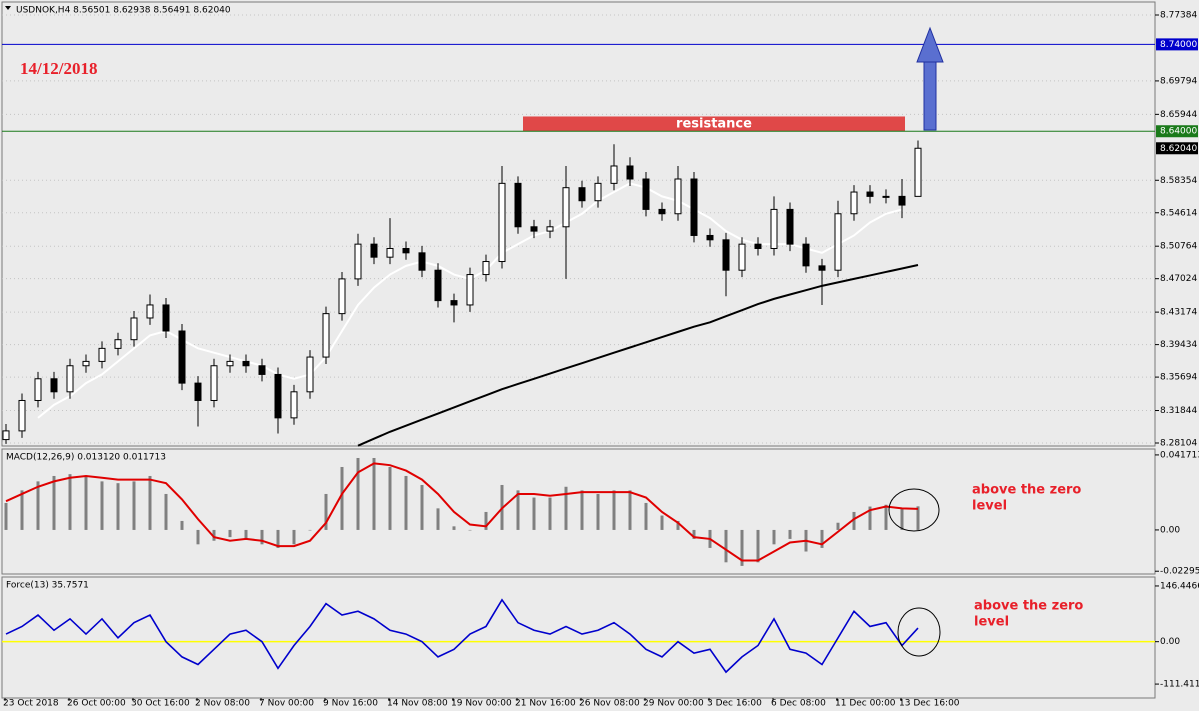  What do you see at coordinates (545, 704) in the screenshot?
I see `x-tick-label: 21 Nov 16:00` at bounding box center [545, 704].